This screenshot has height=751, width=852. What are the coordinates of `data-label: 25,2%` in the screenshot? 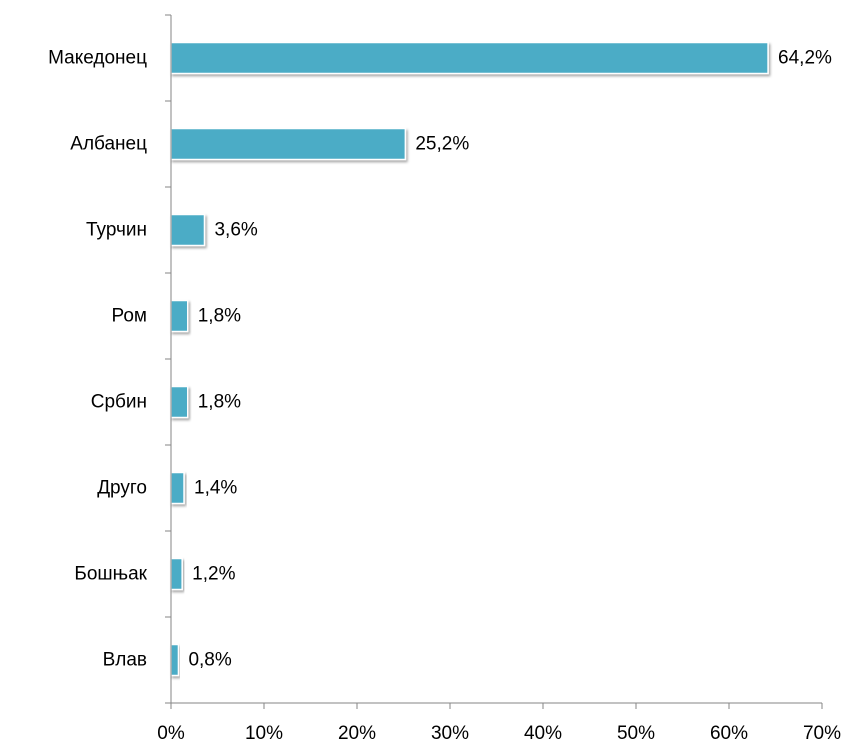 It's located at (442, 144).